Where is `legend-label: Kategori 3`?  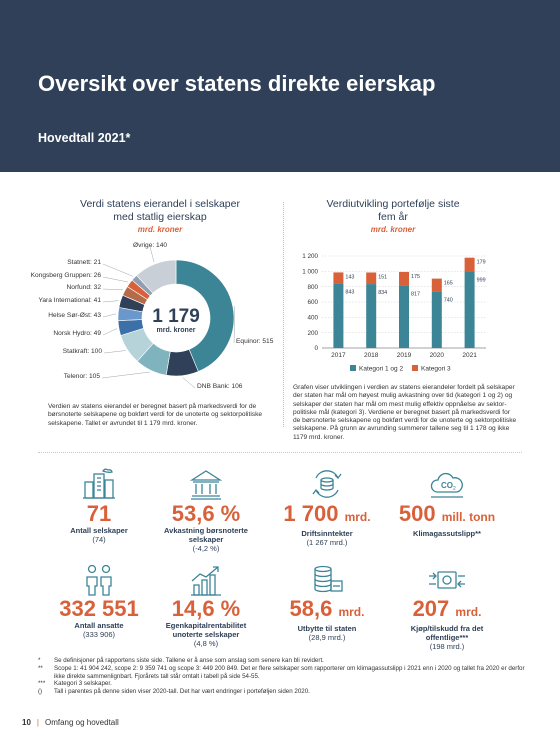
legend-label: Kategori 3 is located at coordinates (436, 369).